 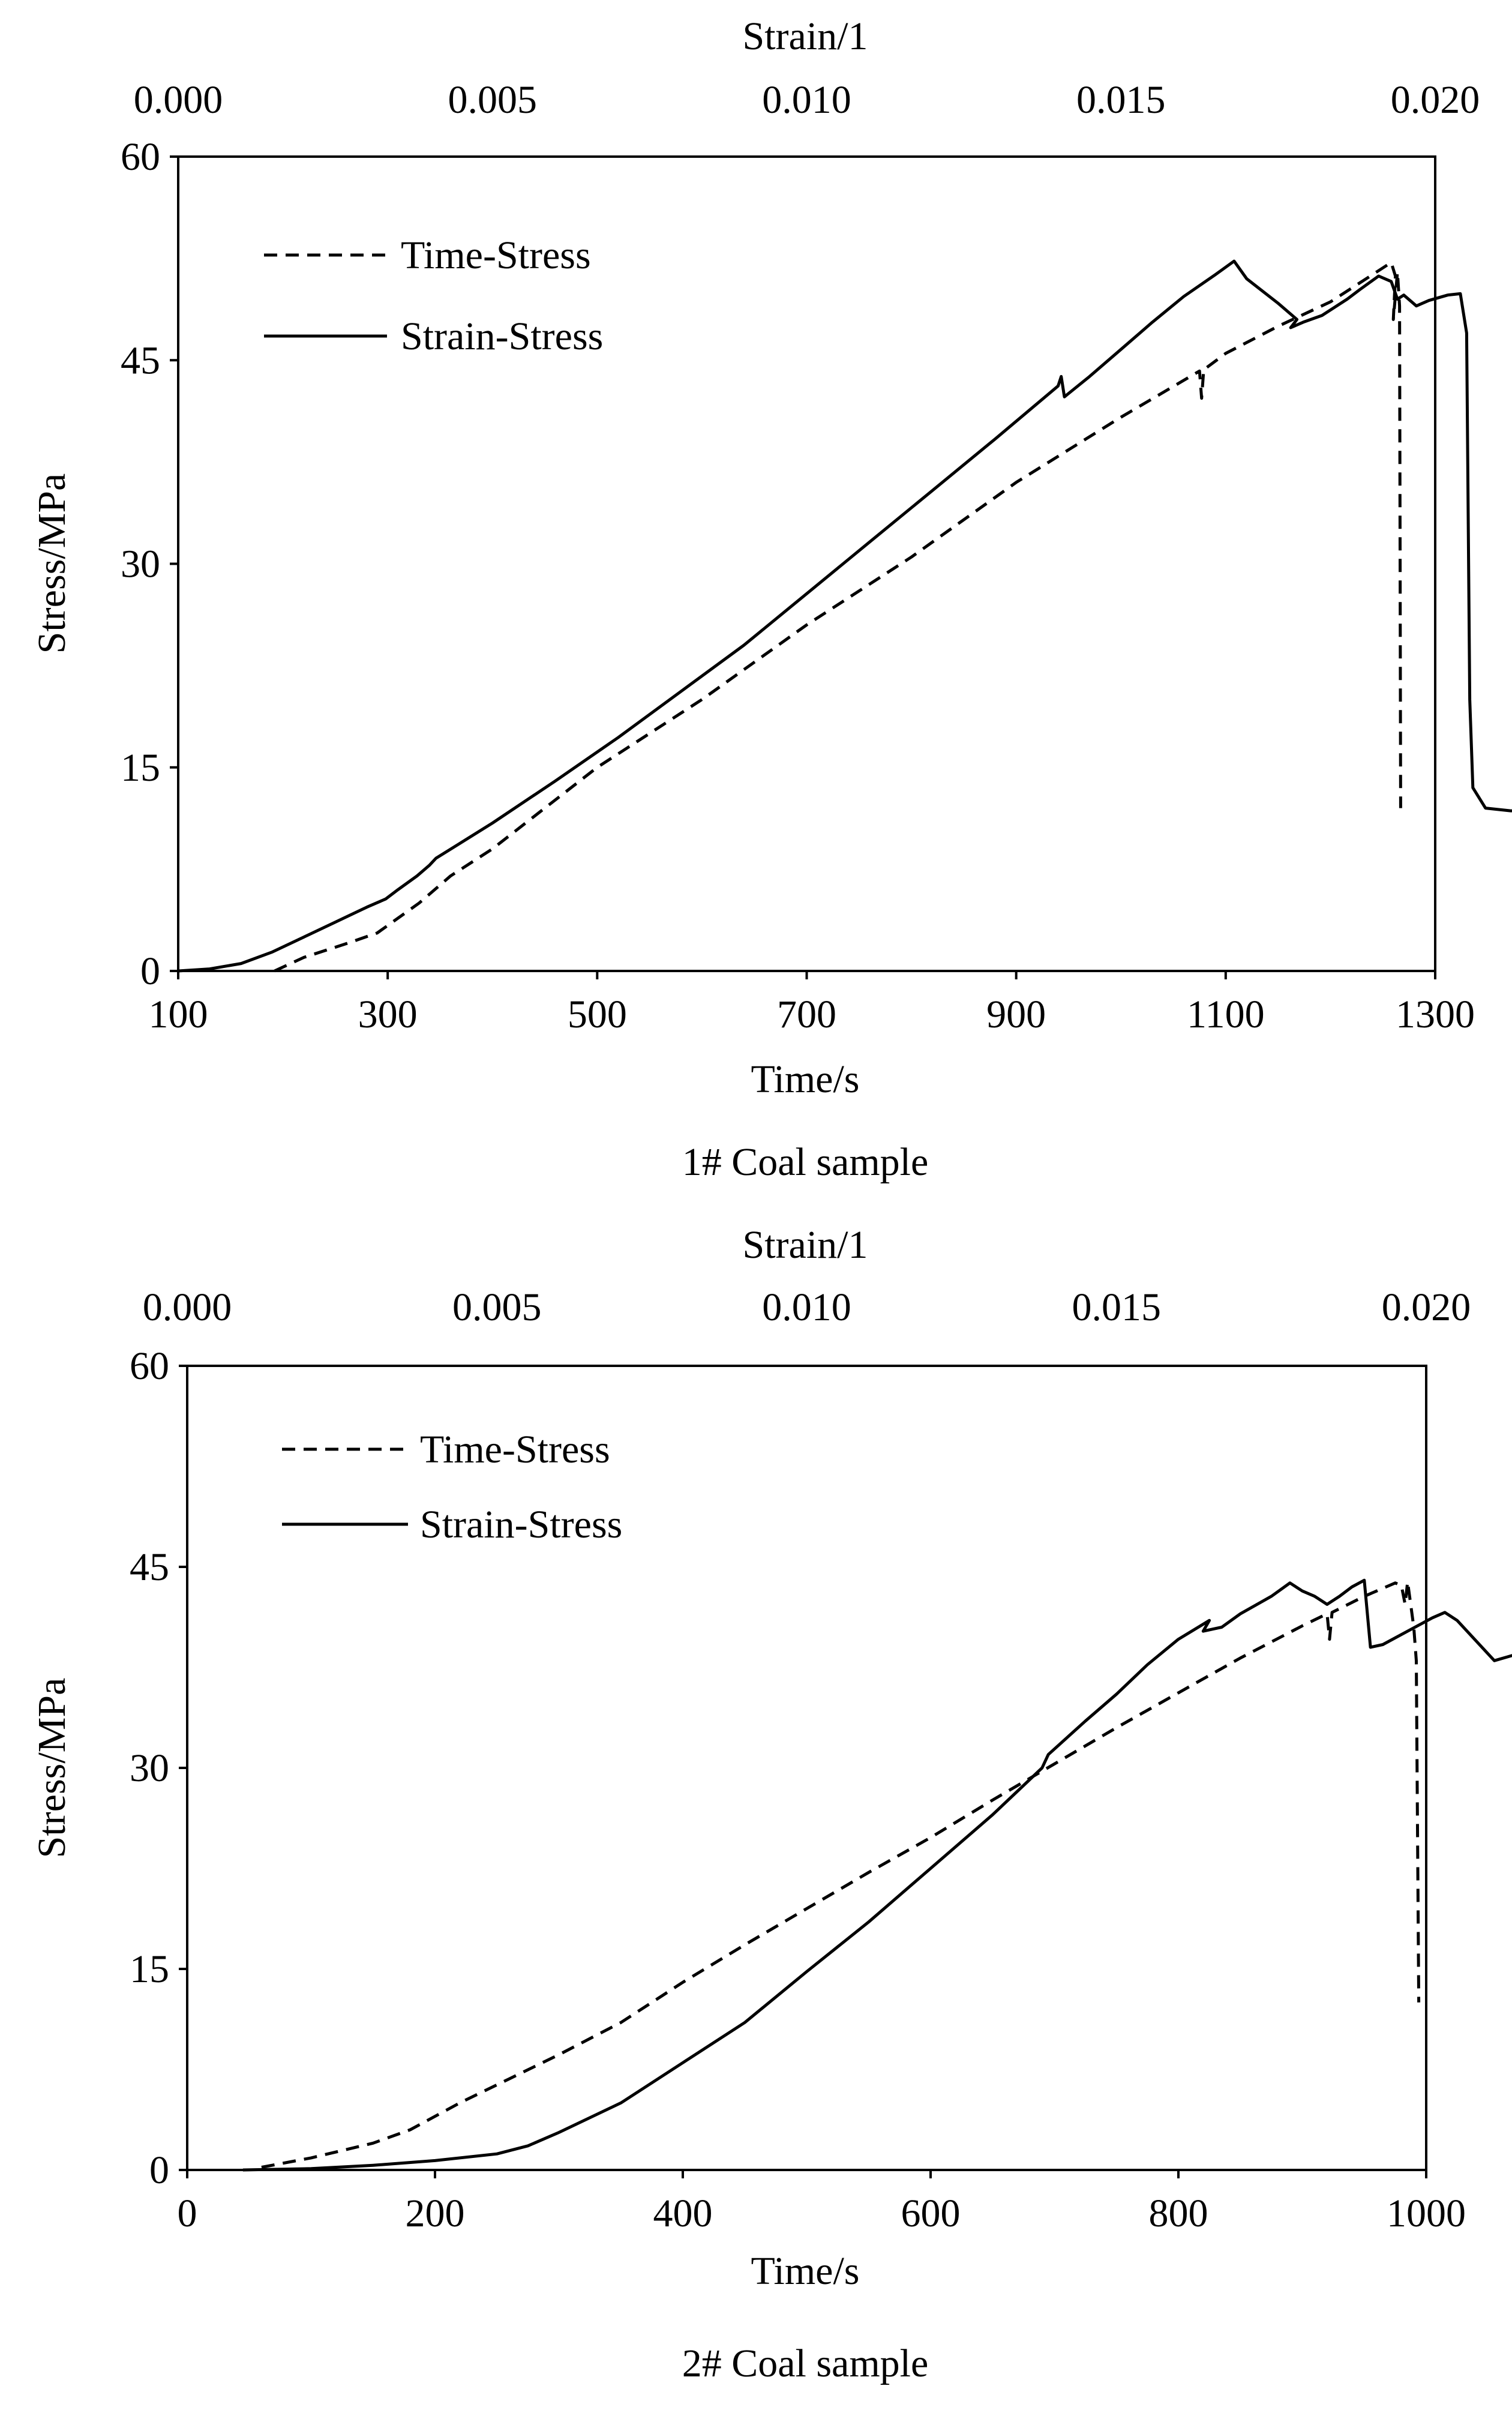 What do you see at coordinates (521, 1525) in the screenshot?
I see `chart2-legend-label-strain-stress: Strain-Stress` at bounding box center [521, 1525].